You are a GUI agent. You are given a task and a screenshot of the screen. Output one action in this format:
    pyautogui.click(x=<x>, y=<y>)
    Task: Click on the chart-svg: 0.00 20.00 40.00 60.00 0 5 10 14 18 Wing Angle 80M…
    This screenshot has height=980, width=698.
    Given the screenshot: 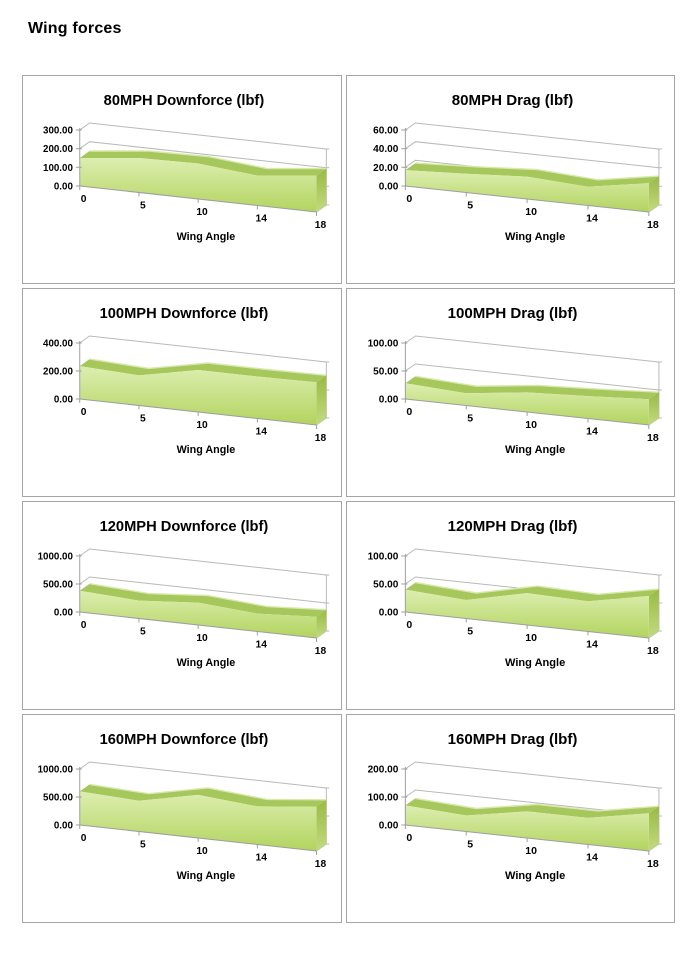 What is the action you would take?
    pyautogui.click(x=517, y=167)
    